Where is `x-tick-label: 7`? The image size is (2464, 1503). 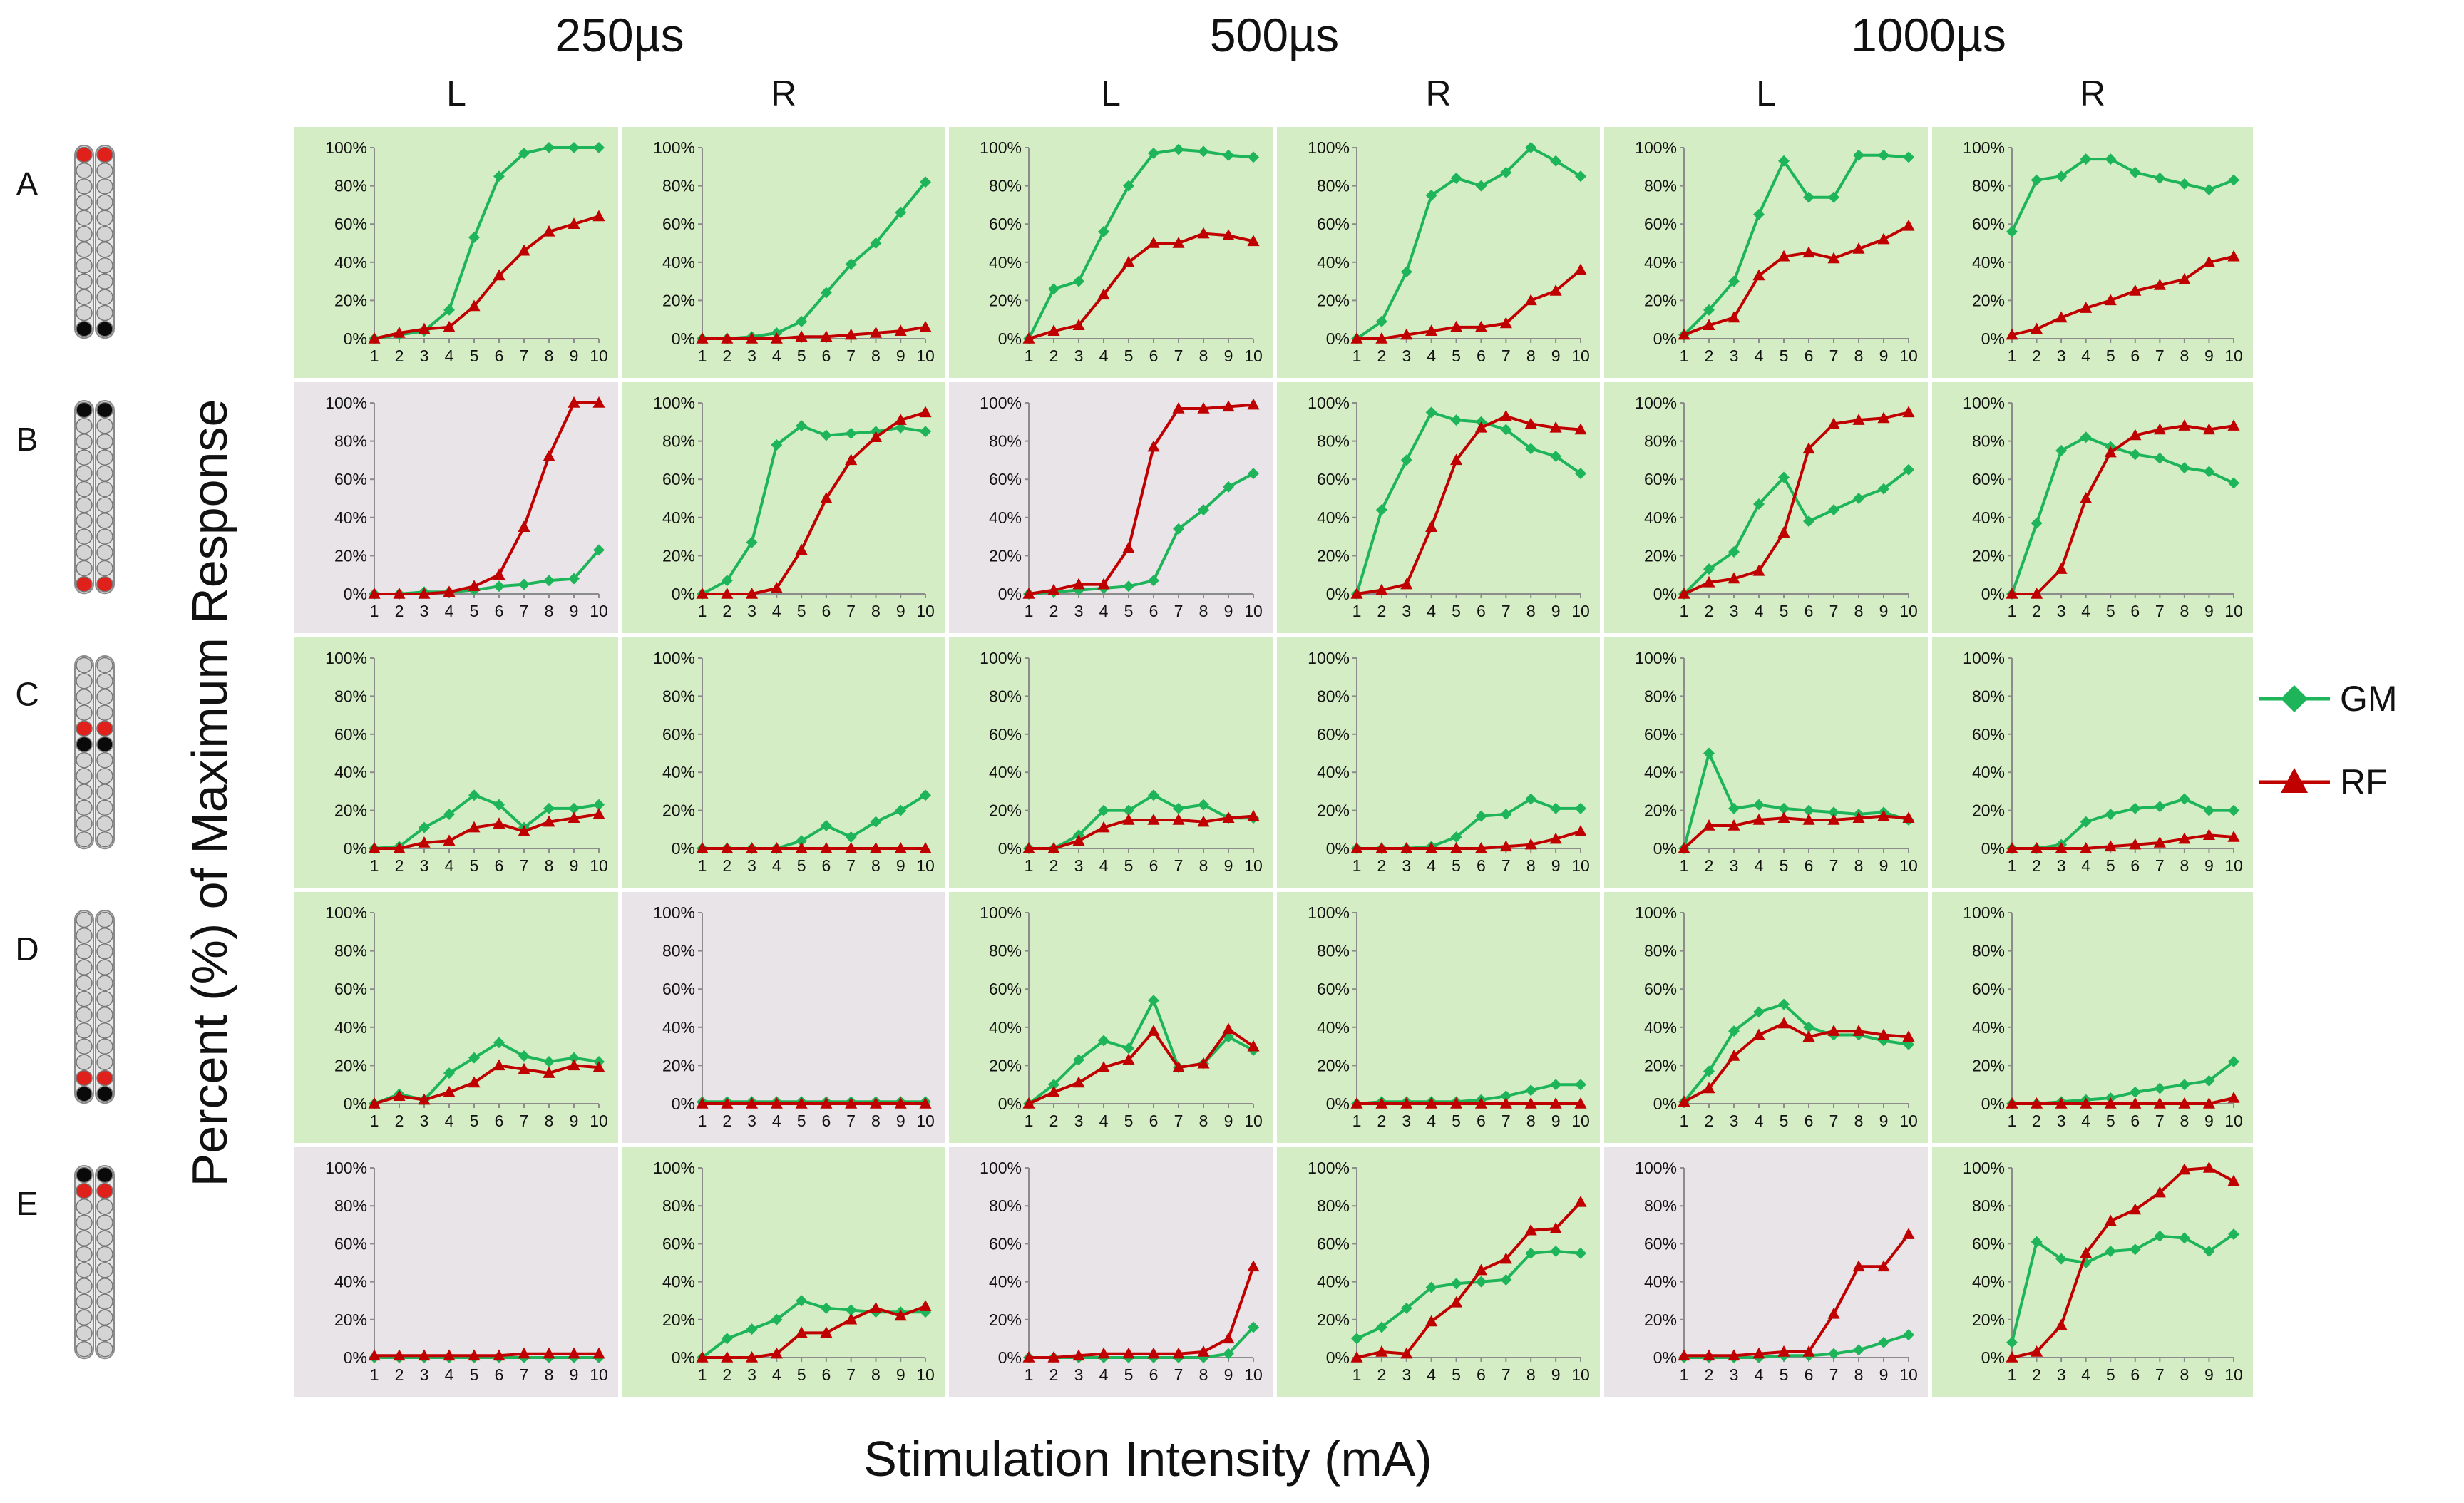 x-tick-label: 7 is located at coordinates (851, 611).